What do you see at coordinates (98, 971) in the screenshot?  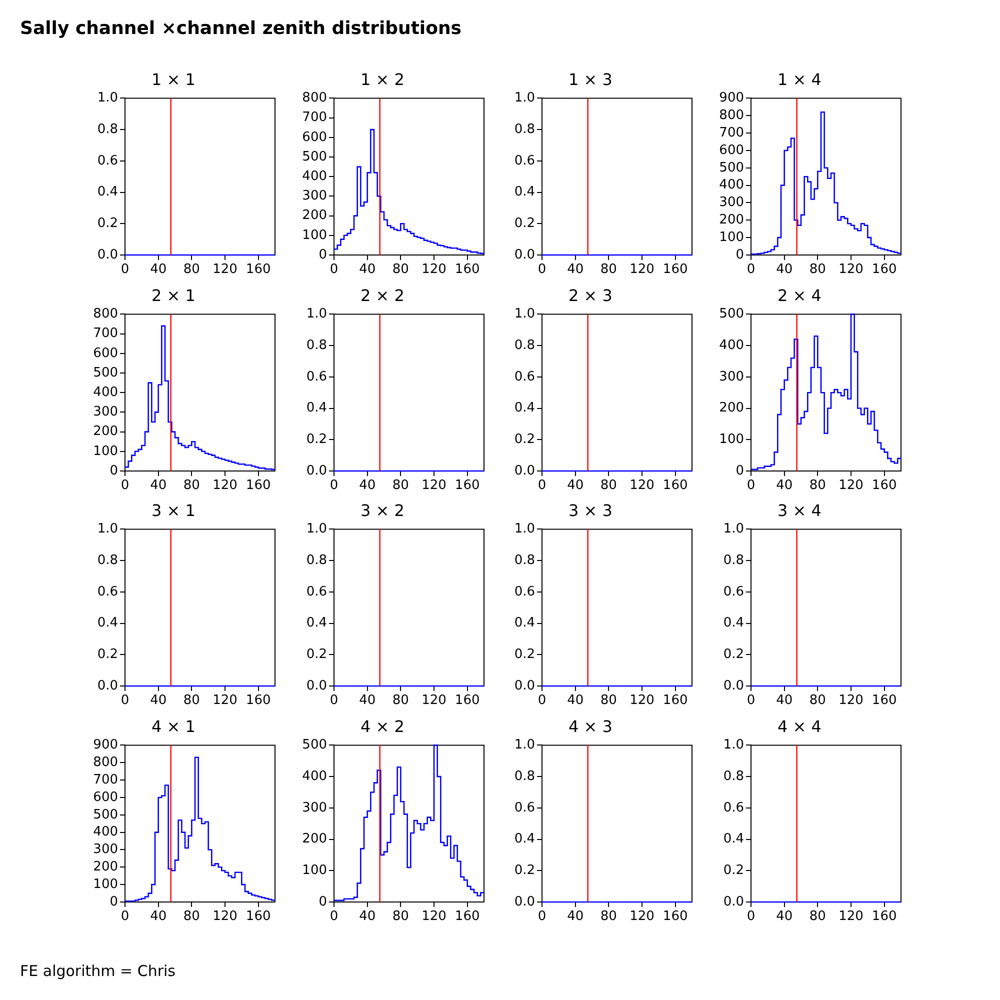 I see `text: FE algorithm = Chris` at bounding box center [98, 971].